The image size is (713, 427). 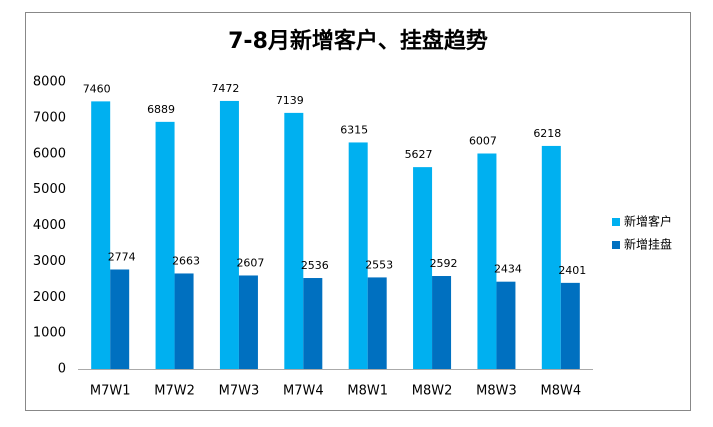 What do you see at coordinates (49, 117) in the screenshot?
I see `y-tick-label: 7000` at bounding box center [49, 117].